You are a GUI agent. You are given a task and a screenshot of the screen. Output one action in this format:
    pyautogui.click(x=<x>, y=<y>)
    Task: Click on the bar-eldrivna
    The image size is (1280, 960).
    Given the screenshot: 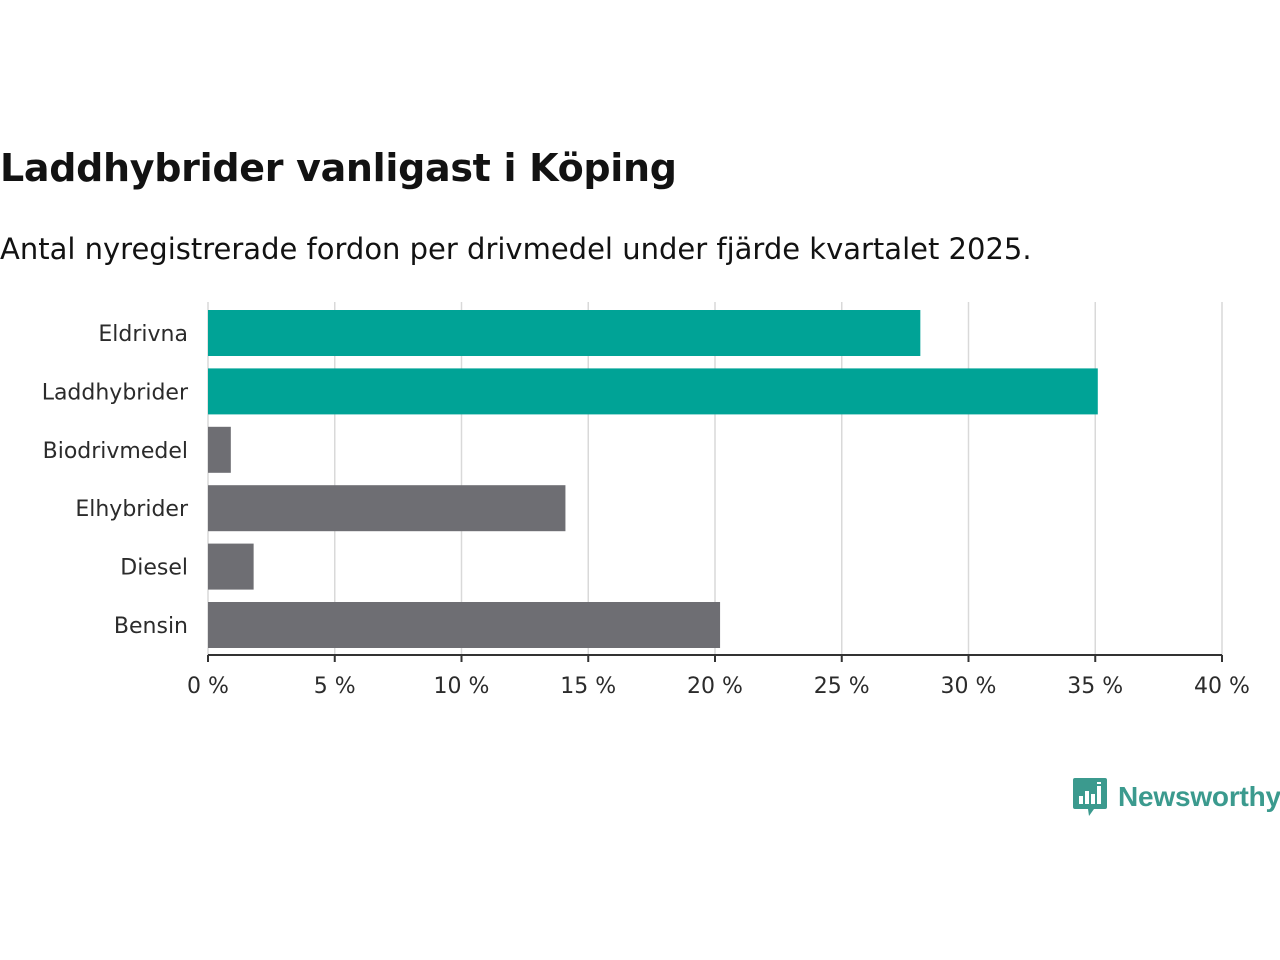 What is the action you would take?
    pyautogui.click(x=564, y=333)
    